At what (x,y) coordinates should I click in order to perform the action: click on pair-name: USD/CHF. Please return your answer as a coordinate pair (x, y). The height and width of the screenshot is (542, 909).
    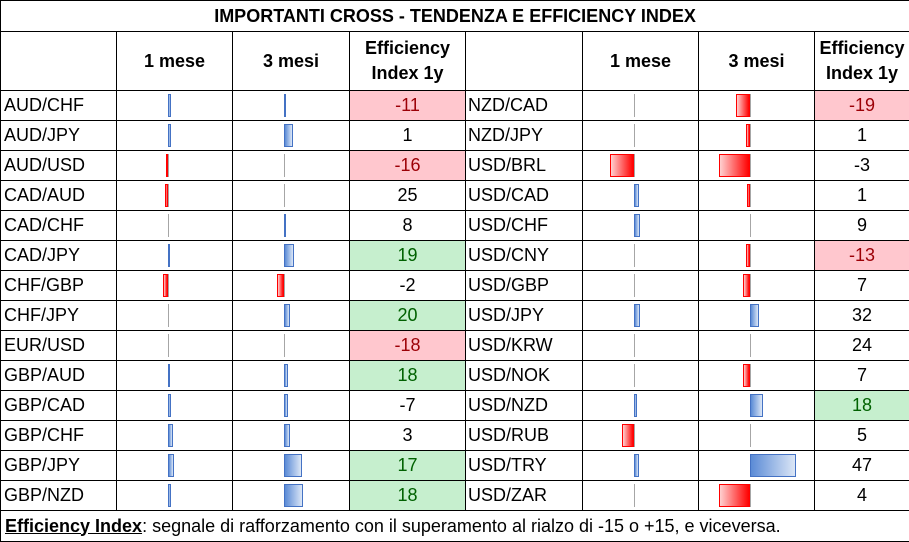
    Looking at the image, I should click on (524, 226).